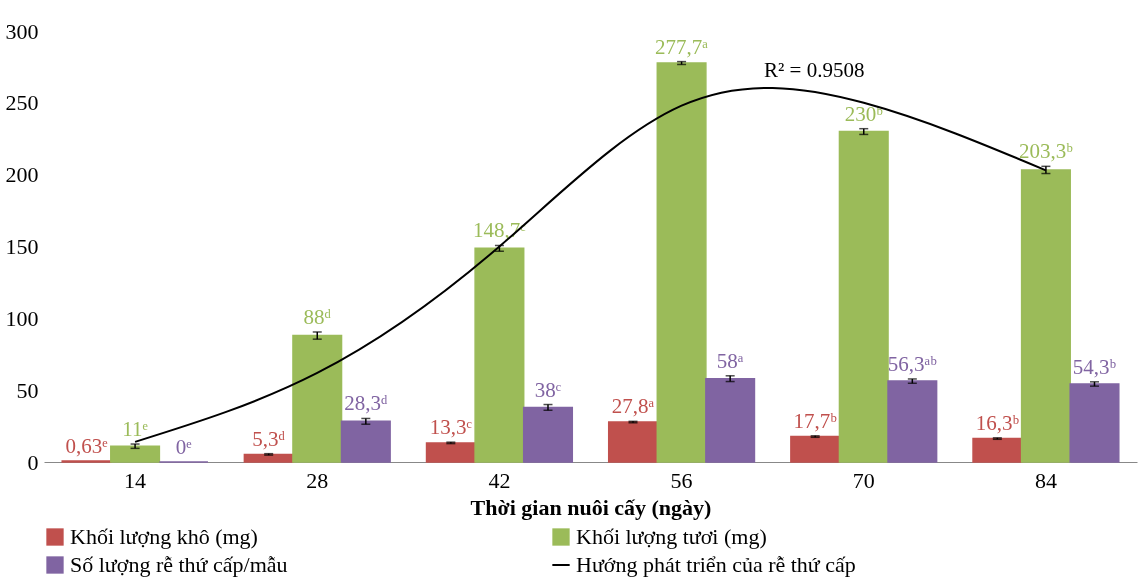  What do you see at coordinates (997, 422) in the screenshot?
I see `data-label: 16,3ᵇ` at bounding box center [997, 422].